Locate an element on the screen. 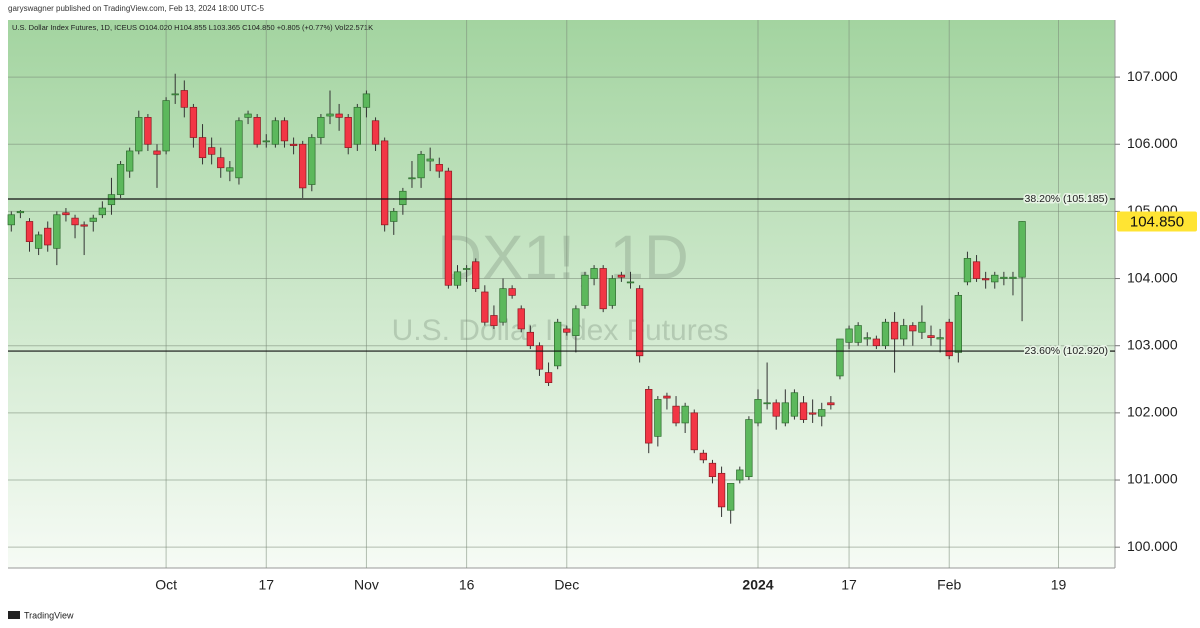 This screenshot has height=628, width=1200. x-tick-label: Feb is located at coordinates (949, 585).